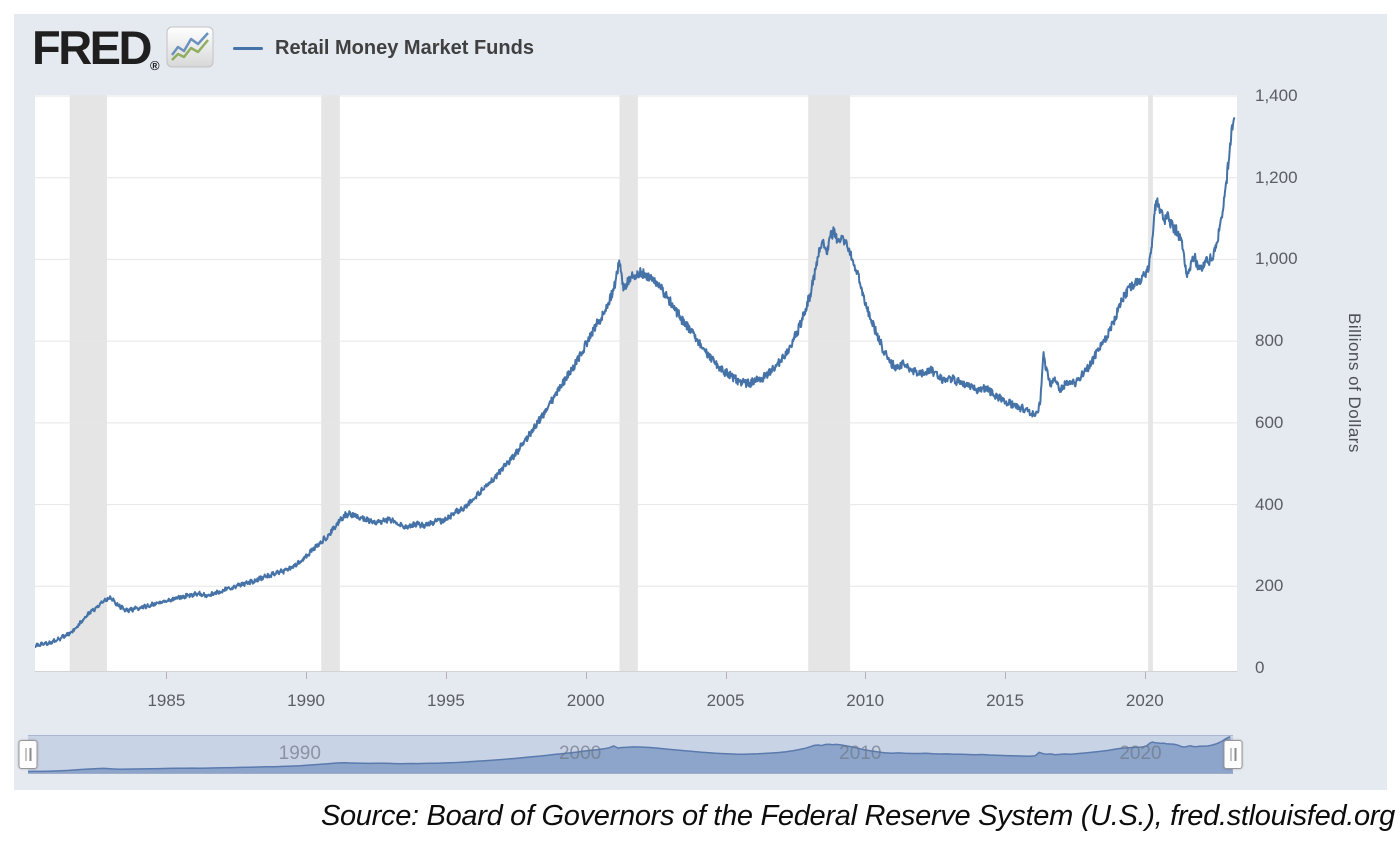 Image resolution: width=1400 pixels, height=862 pixels. I want to click on fred-logo: FRED®, so click(96, 57).